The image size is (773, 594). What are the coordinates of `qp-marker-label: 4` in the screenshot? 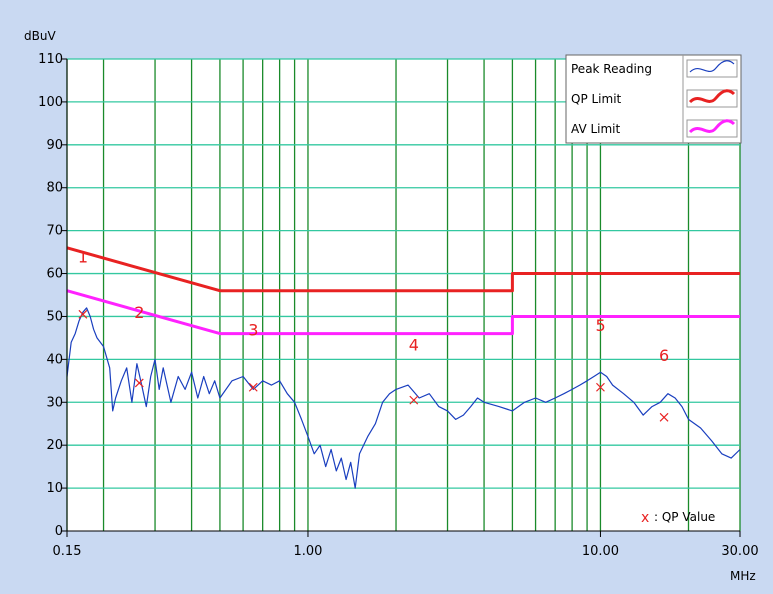 It's located at (414, 344).